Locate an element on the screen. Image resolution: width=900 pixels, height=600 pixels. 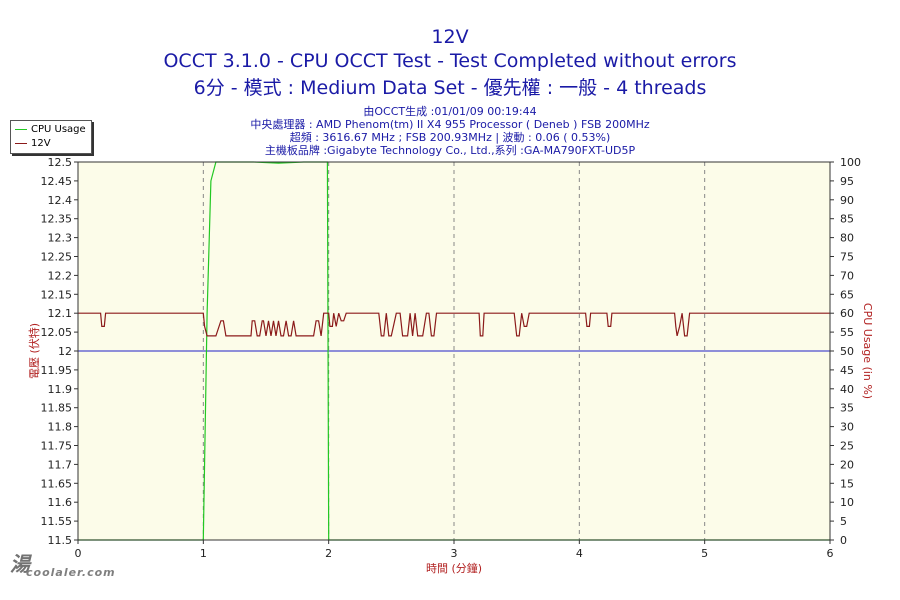
y-tick-label: 11.9 is located at coordinates (60, 389).